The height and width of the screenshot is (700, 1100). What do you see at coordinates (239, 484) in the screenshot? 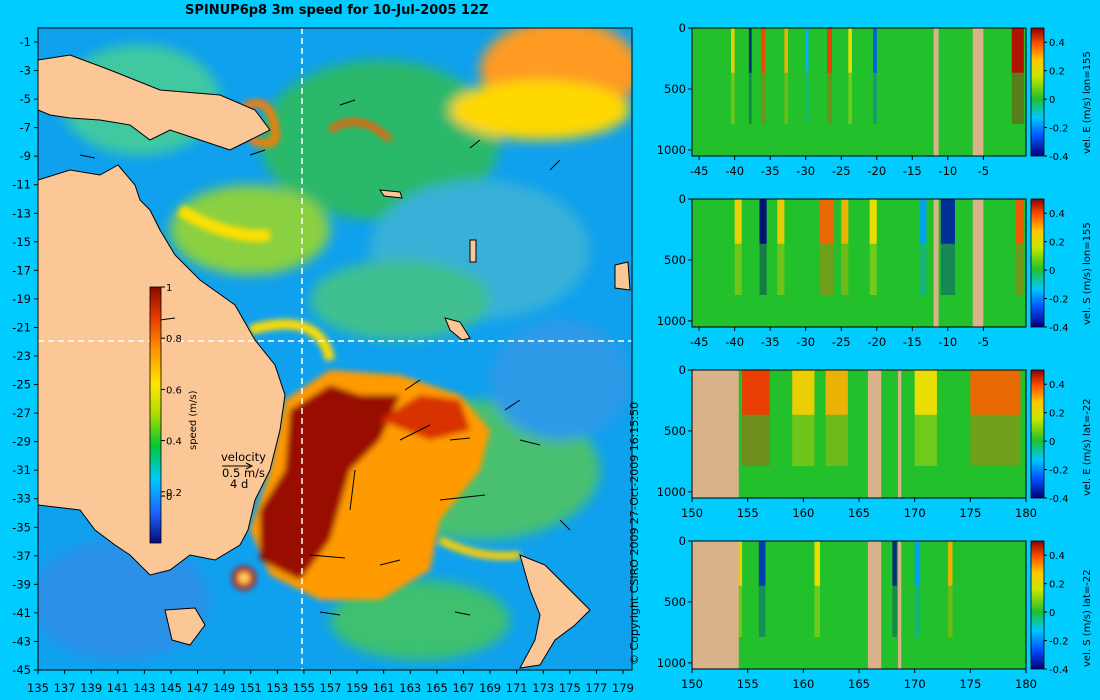
I see `velocity-key-time: 4 d` at bounding box center [239, 484].